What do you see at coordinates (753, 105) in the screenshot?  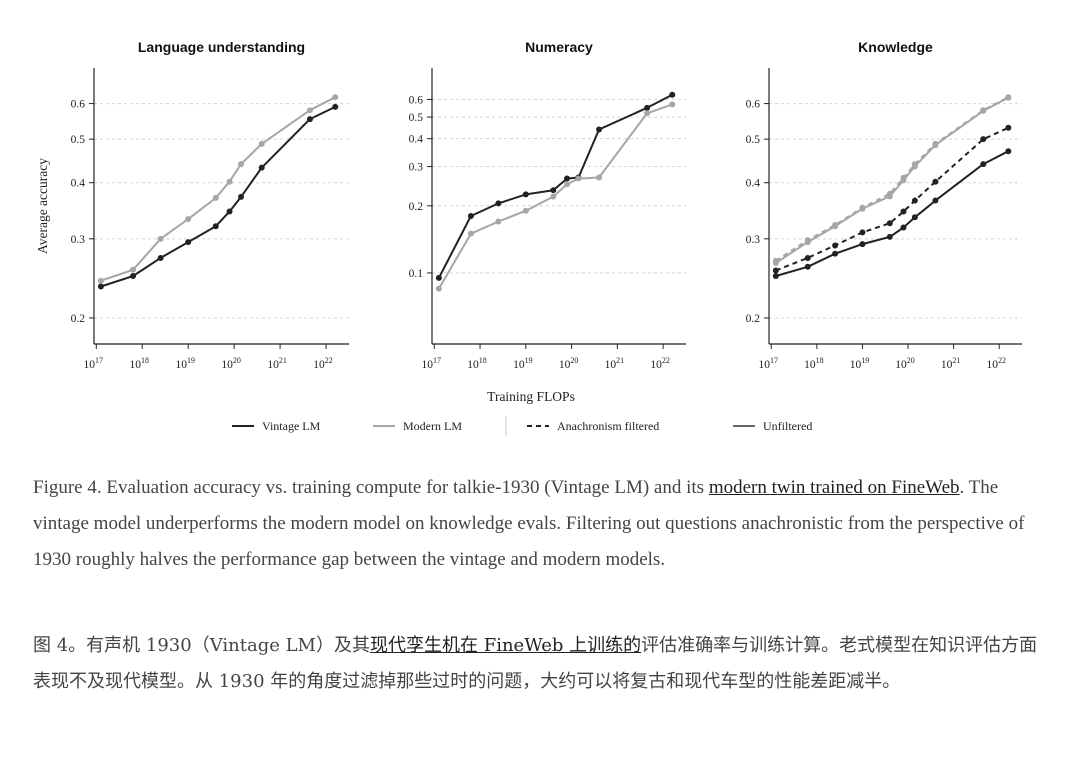 I see `y-tick-label: 0.6` at bounding box center [753, 105].